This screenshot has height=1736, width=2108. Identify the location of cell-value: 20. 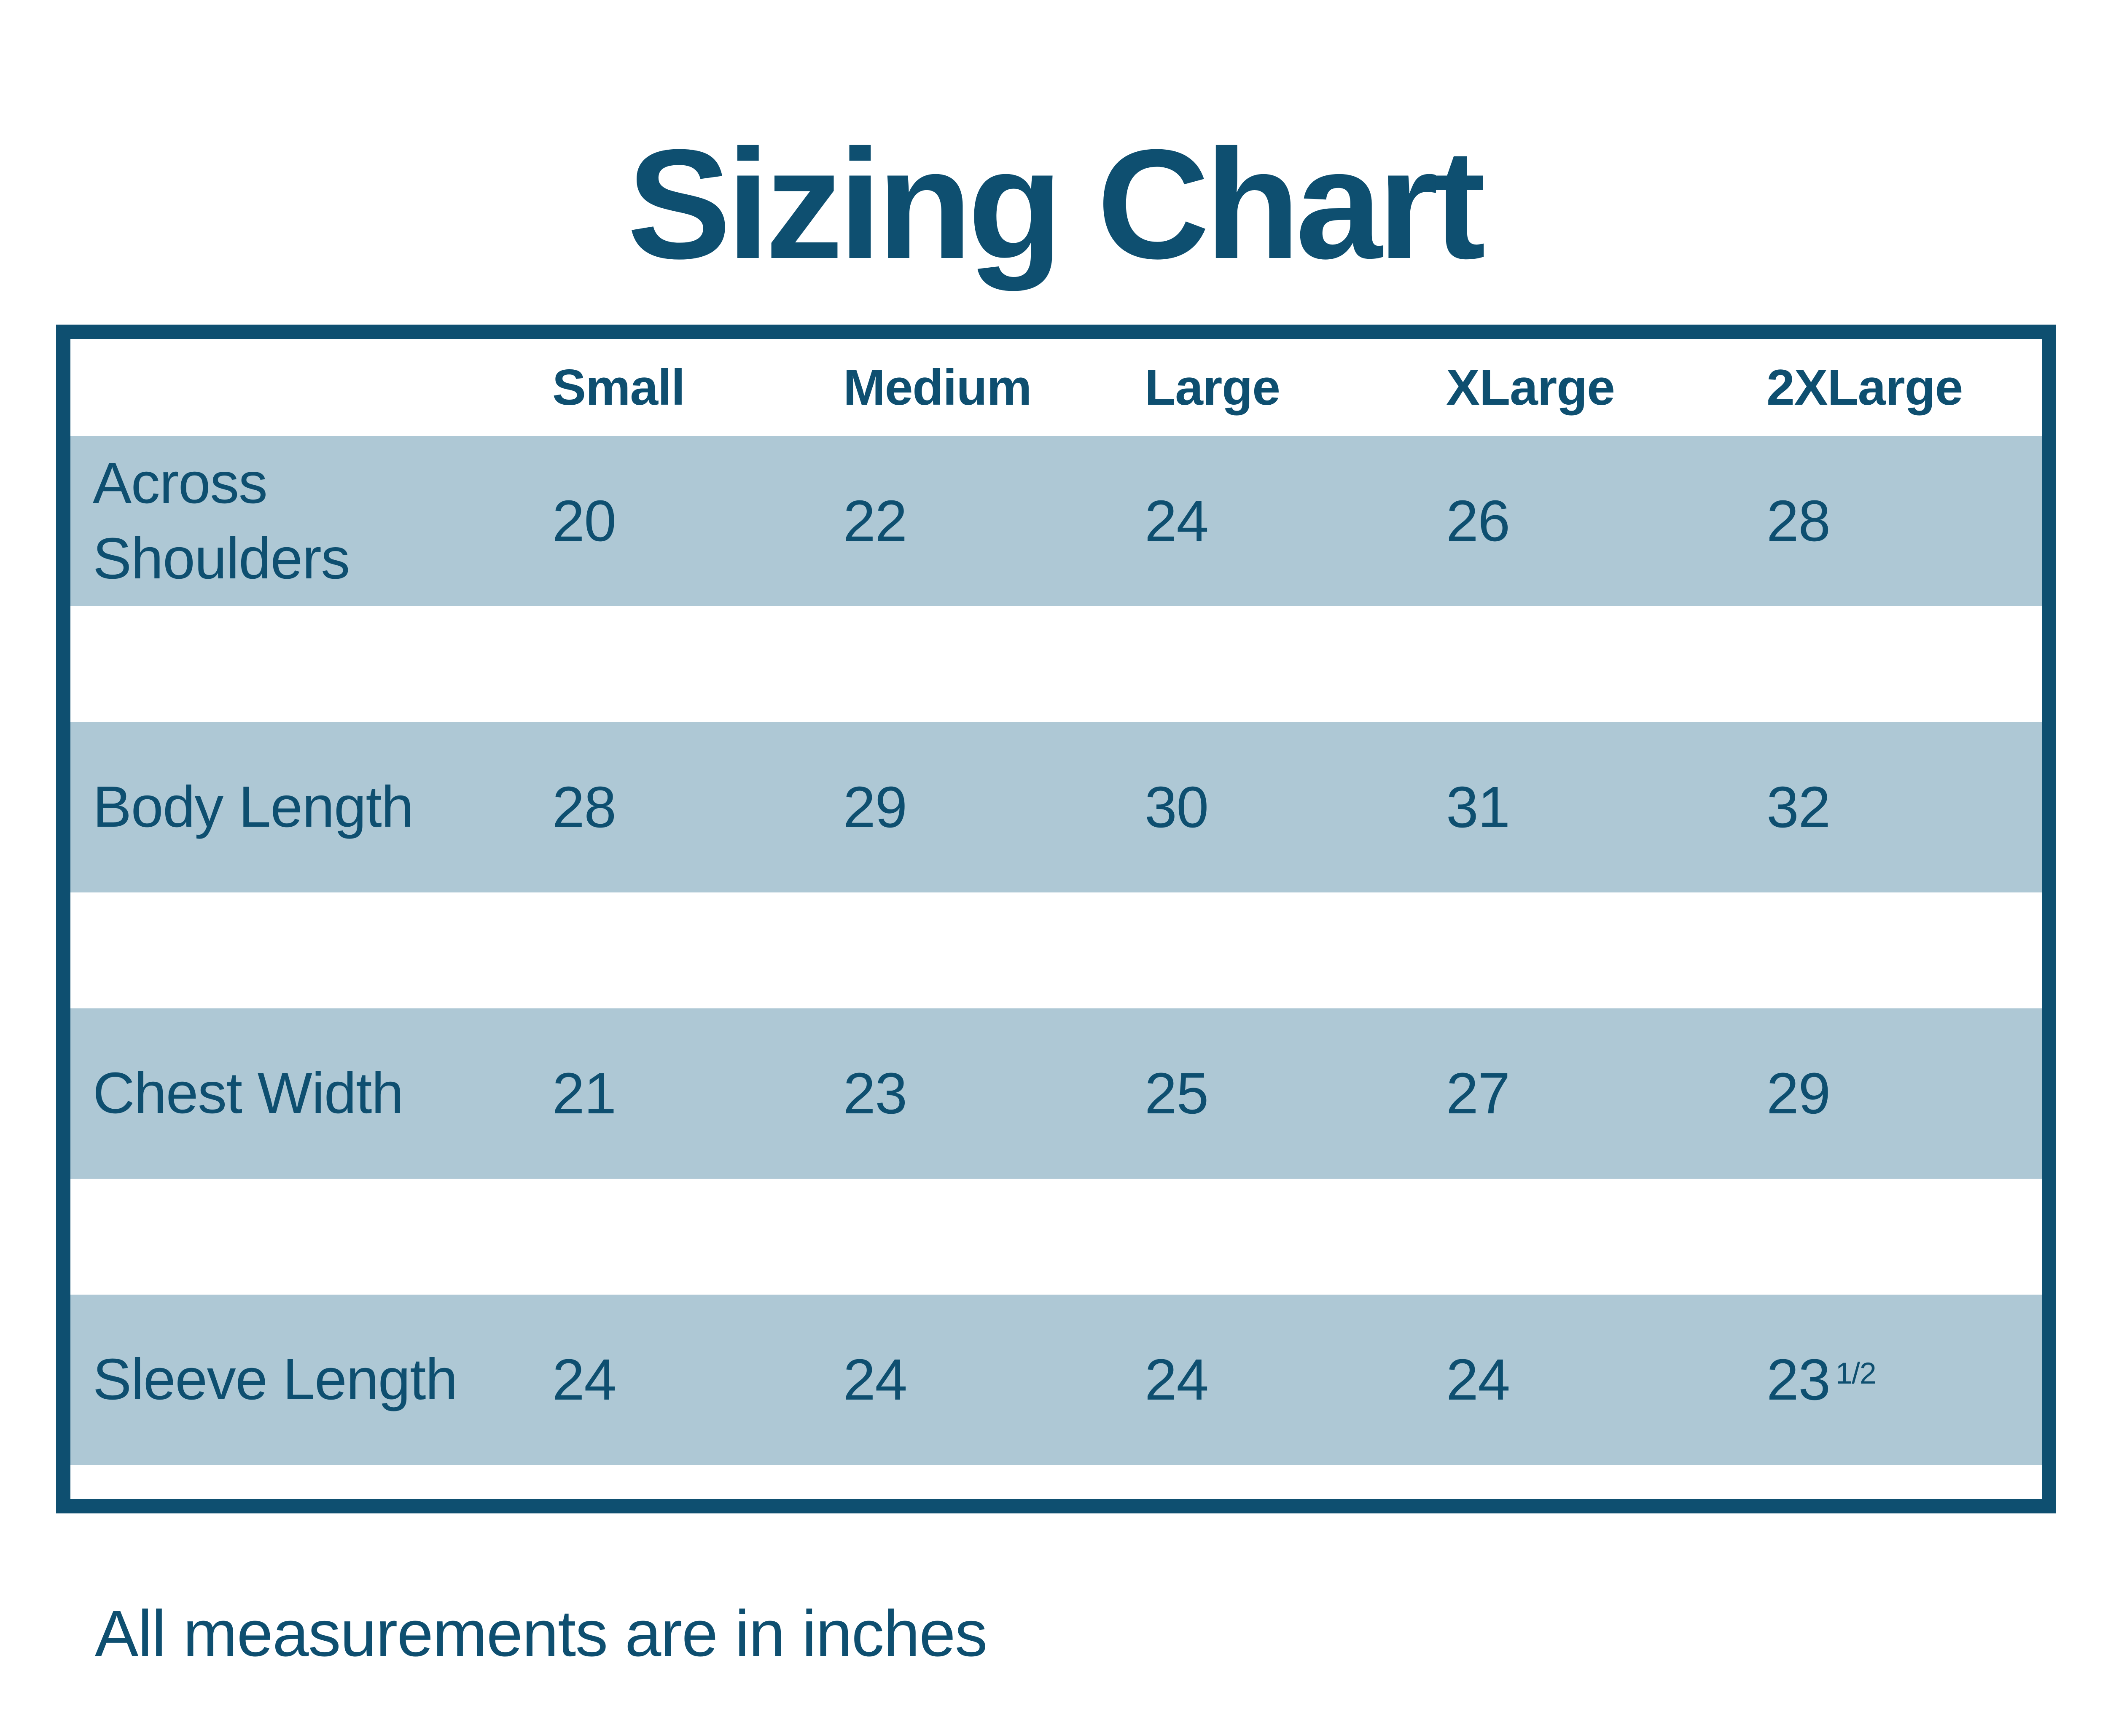
(584, 521).